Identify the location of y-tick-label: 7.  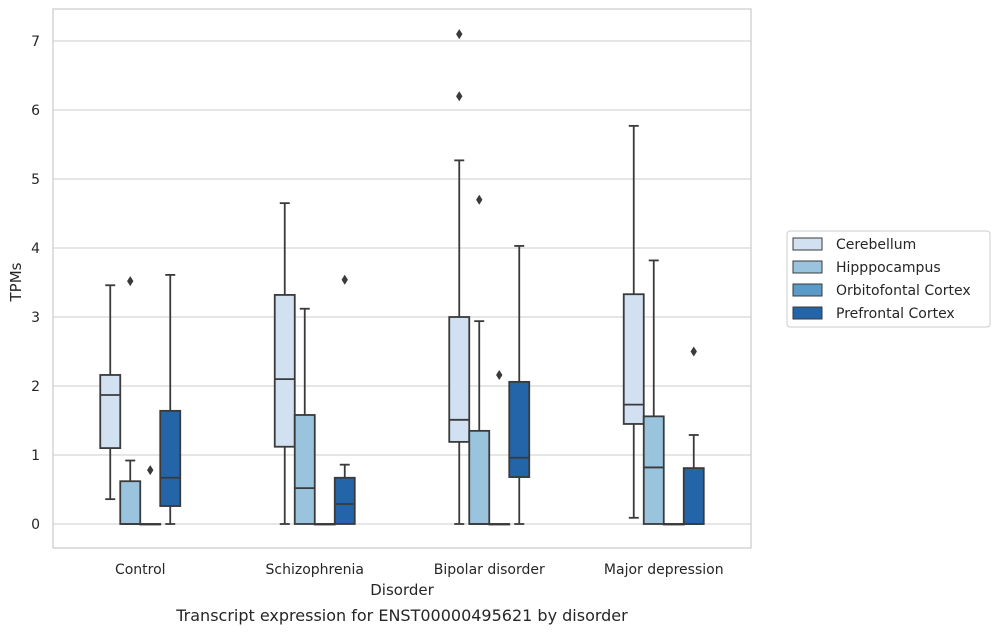
(35, 42).